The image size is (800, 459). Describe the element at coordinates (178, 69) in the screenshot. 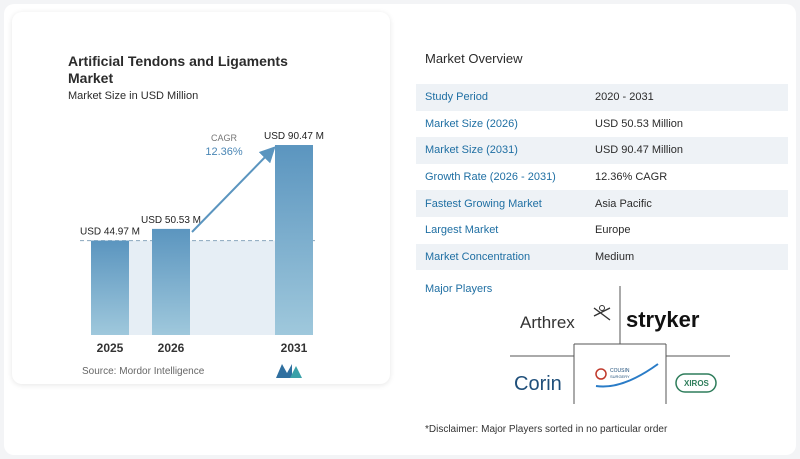

I see `chart-title: Artificial Tendons and Ligaments Market` at that location.